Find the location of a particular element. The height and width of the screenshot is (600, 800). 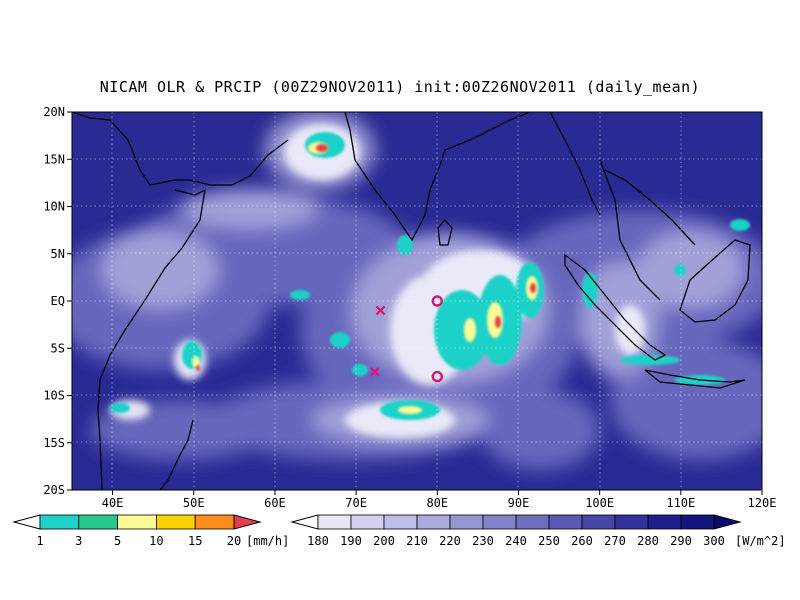

marker-layer is located at coordinates (406, 339).